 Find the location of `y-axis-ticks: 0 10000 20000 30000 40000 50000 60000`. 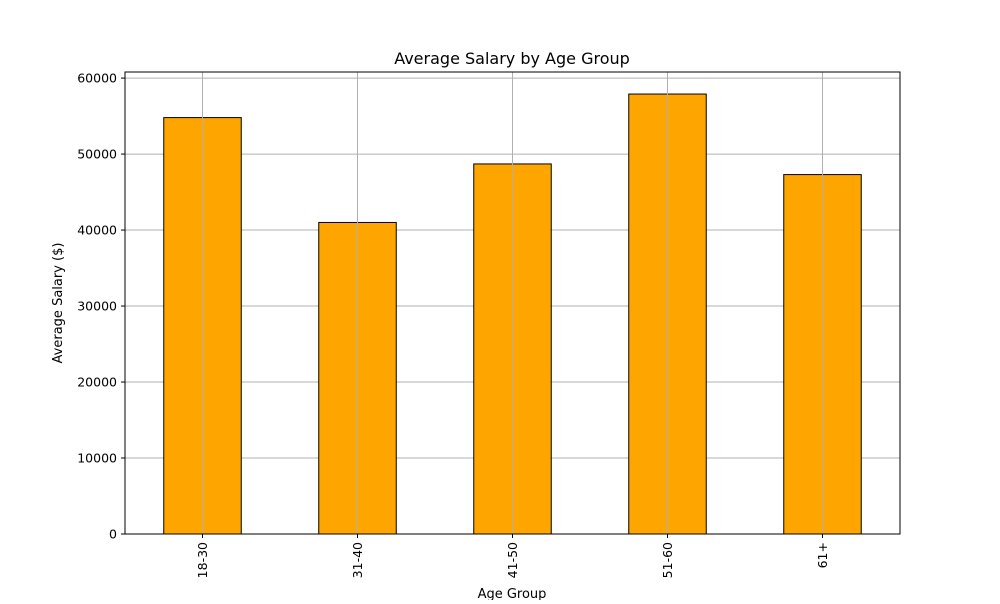

y-axis-ticks: 0 10000 20000 30000 40000 50000 60000 is located at coordinates (101, 306).